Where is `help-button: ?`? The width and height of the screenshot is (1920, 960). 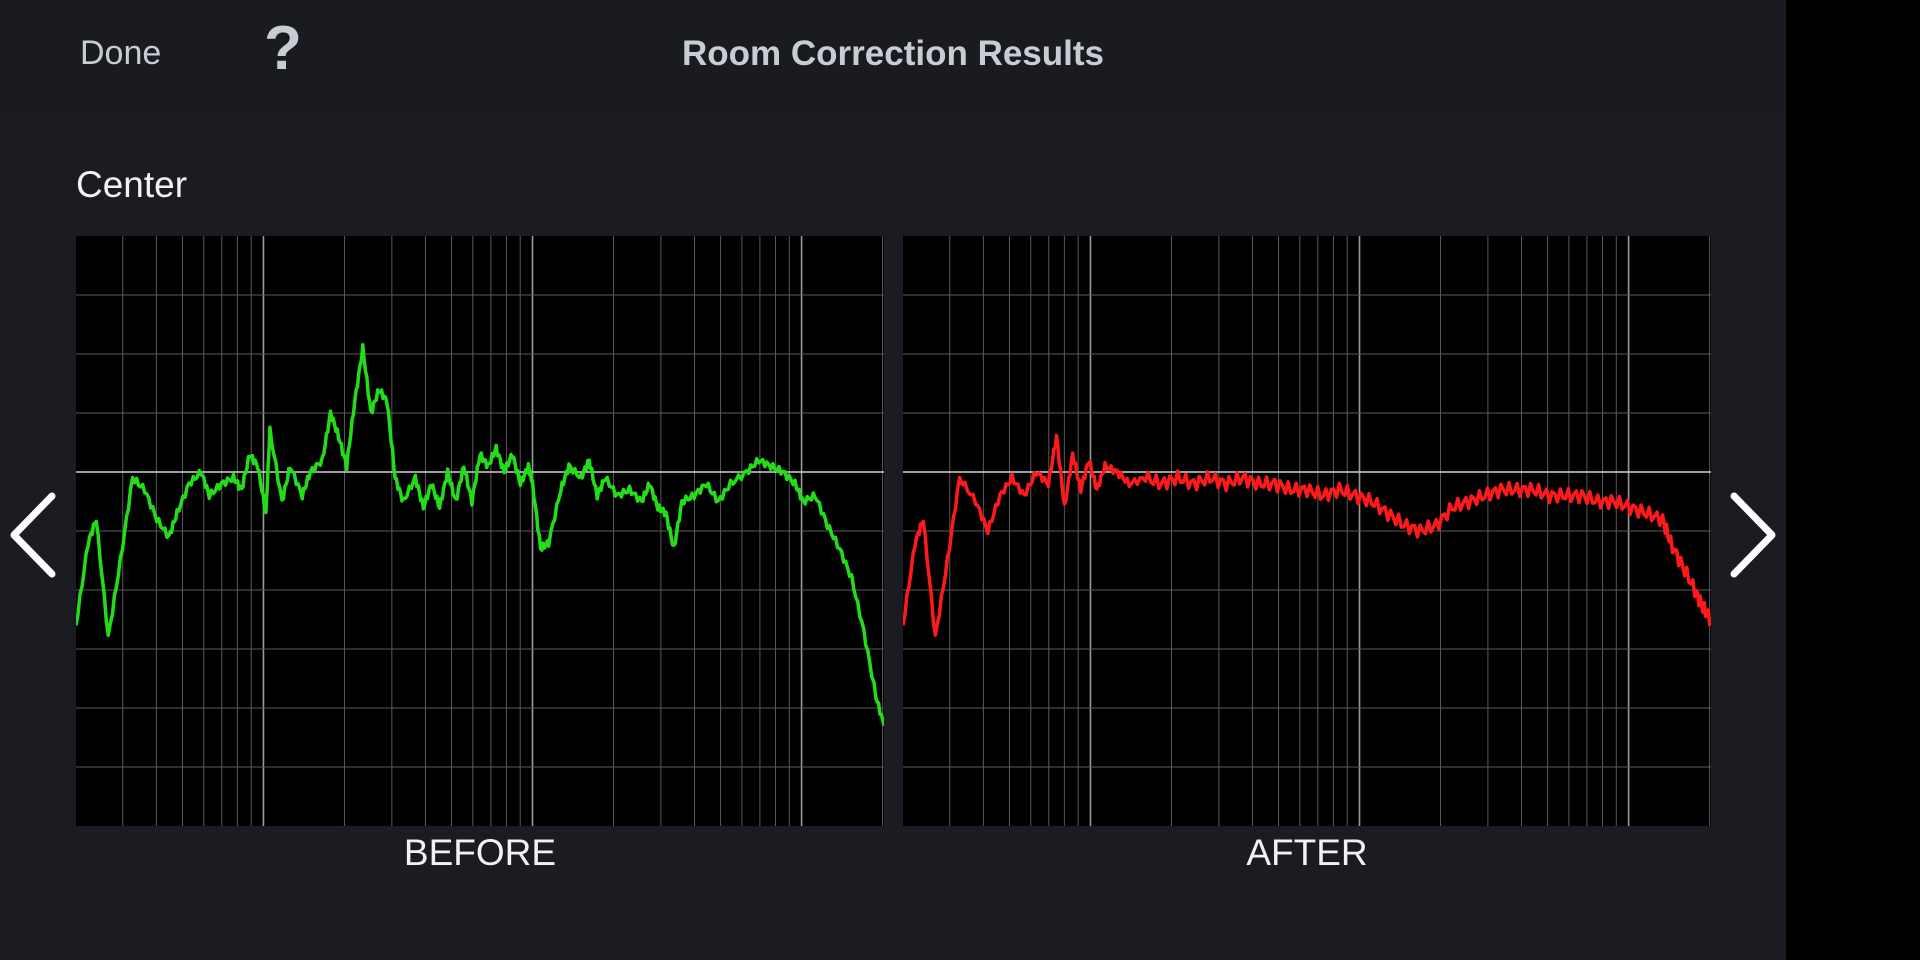 help-button: ? is located at coordinates (283, 48).